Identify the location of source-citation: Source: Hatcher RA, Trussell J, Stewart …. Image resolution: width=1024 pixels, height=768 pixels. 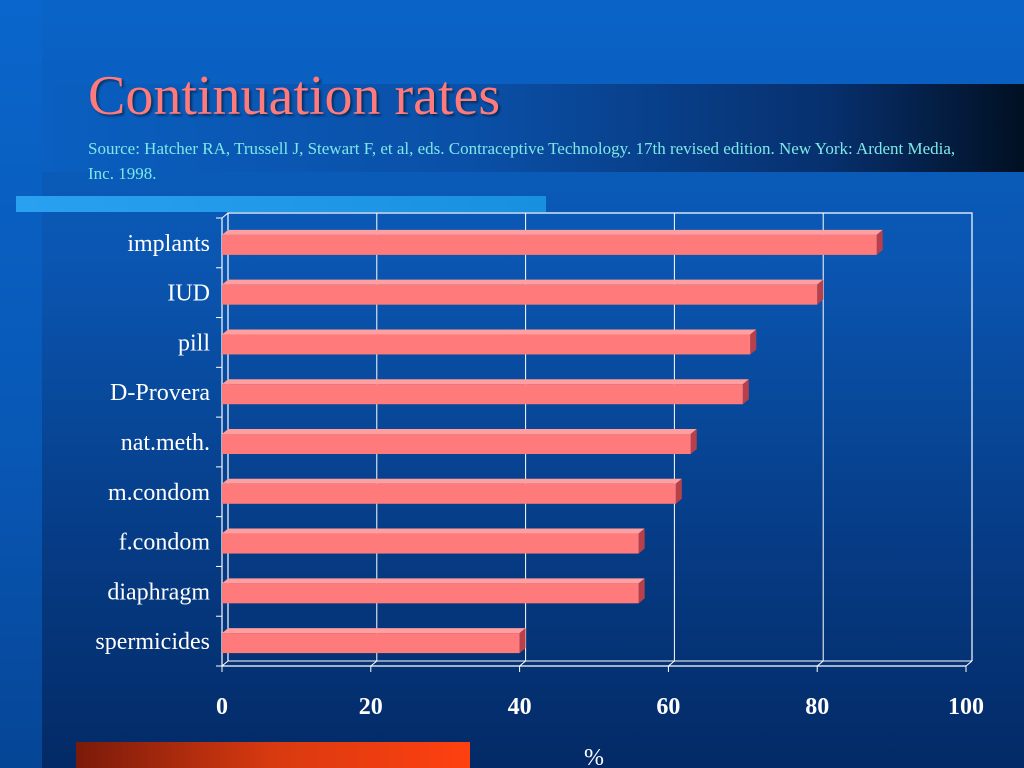
(522, 161).